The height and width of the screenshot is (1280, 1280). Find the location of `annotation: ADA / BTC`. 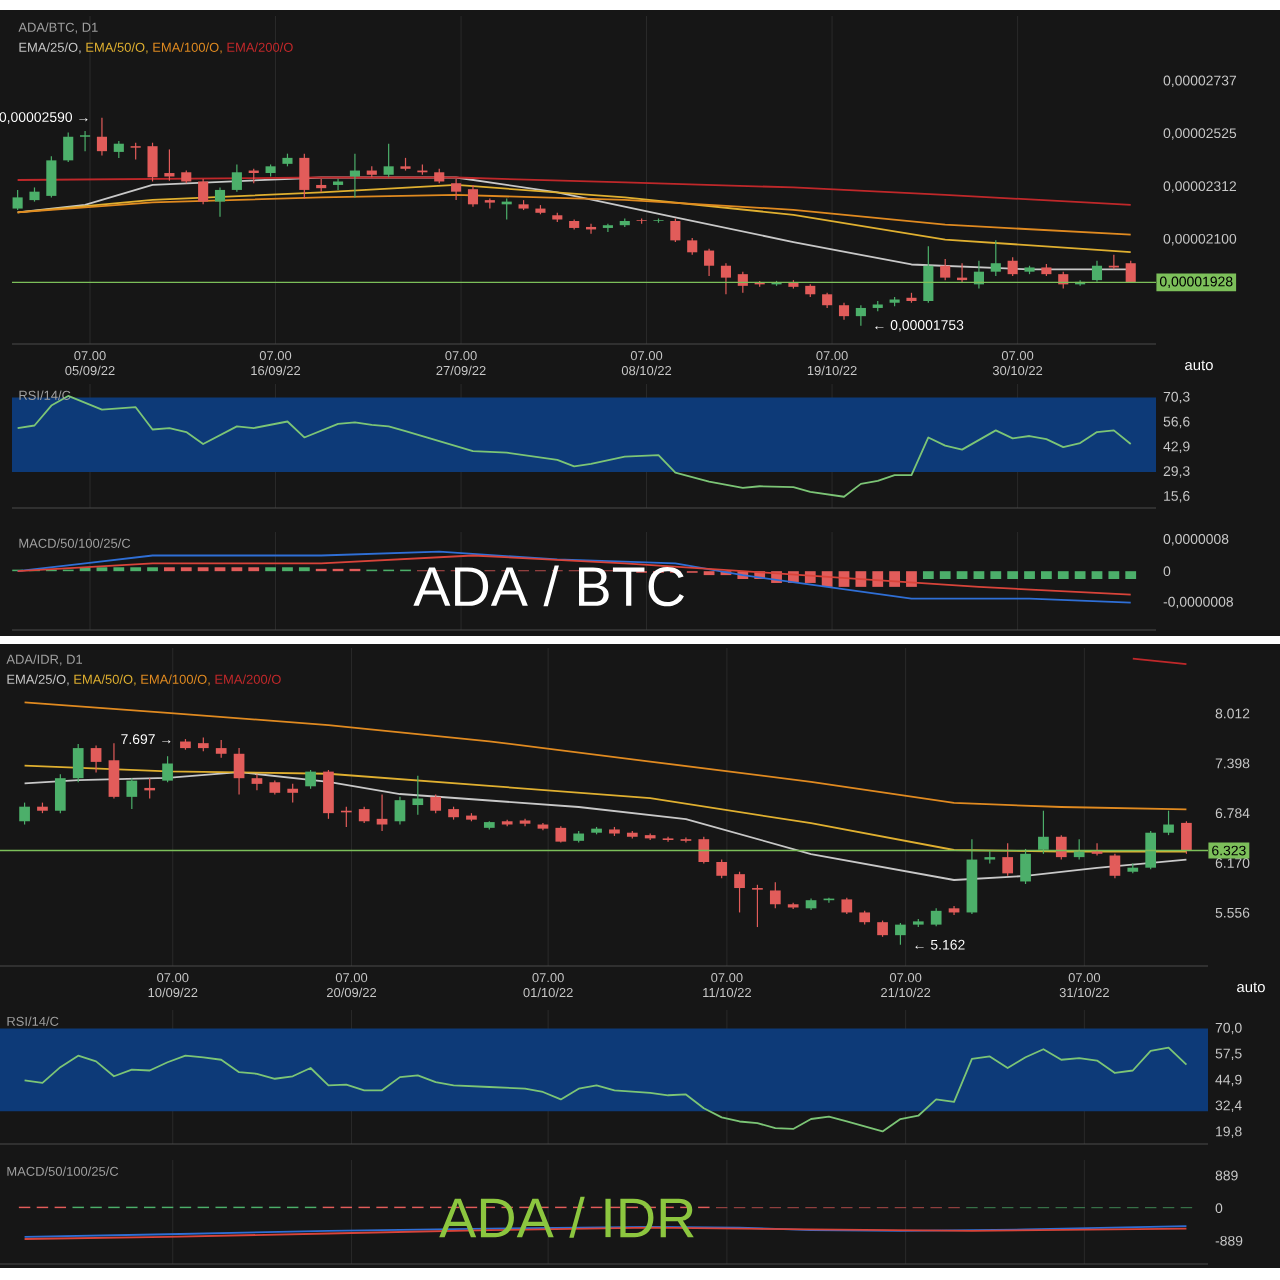

annotation: ADA / BTC is located at coordinates (548, 586).